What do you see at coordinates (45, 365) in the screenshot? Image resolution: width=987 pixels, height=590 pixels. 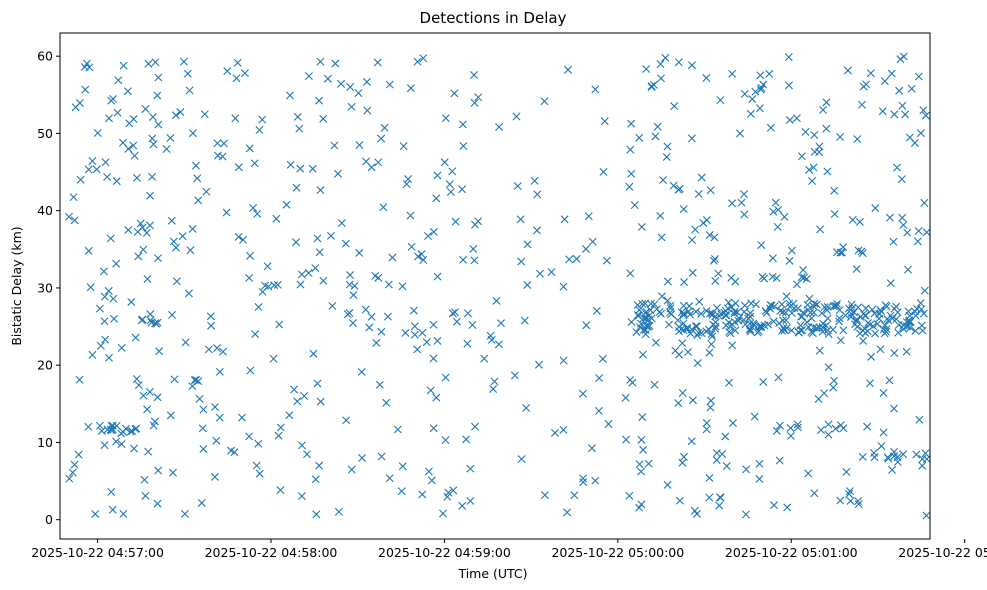 I see `y-tick-label: 20` at bounding box center [45, 365].